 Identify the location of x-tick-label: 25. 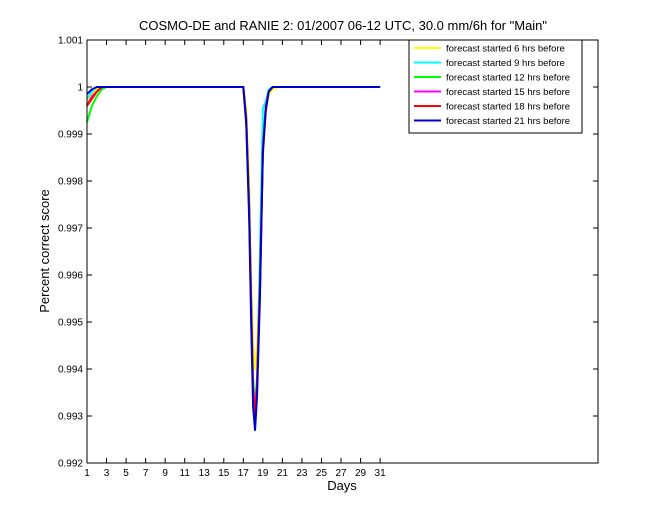
(322, 473).